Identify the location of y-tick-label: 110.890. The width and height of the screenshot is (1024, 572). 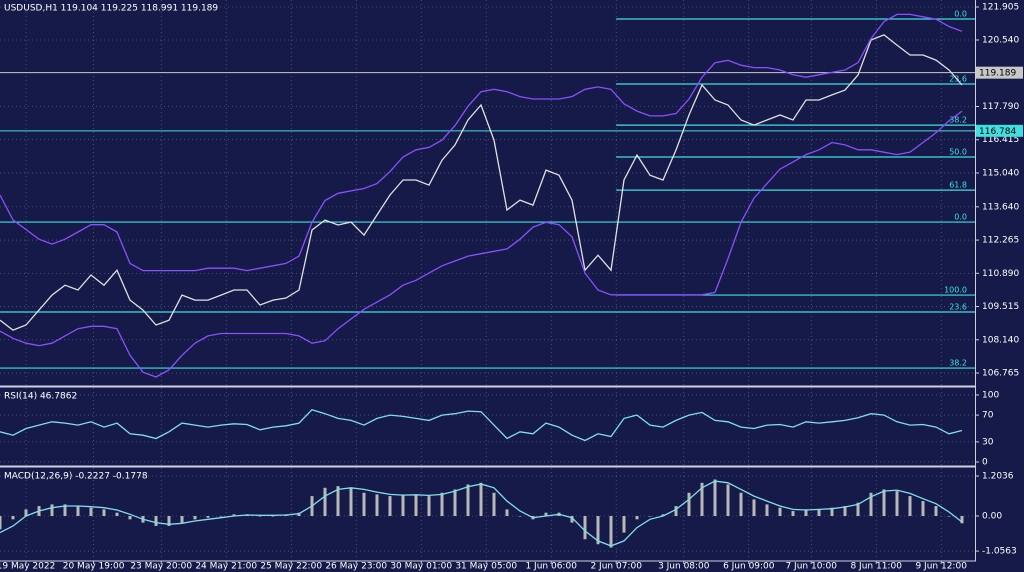
(1000, 274).